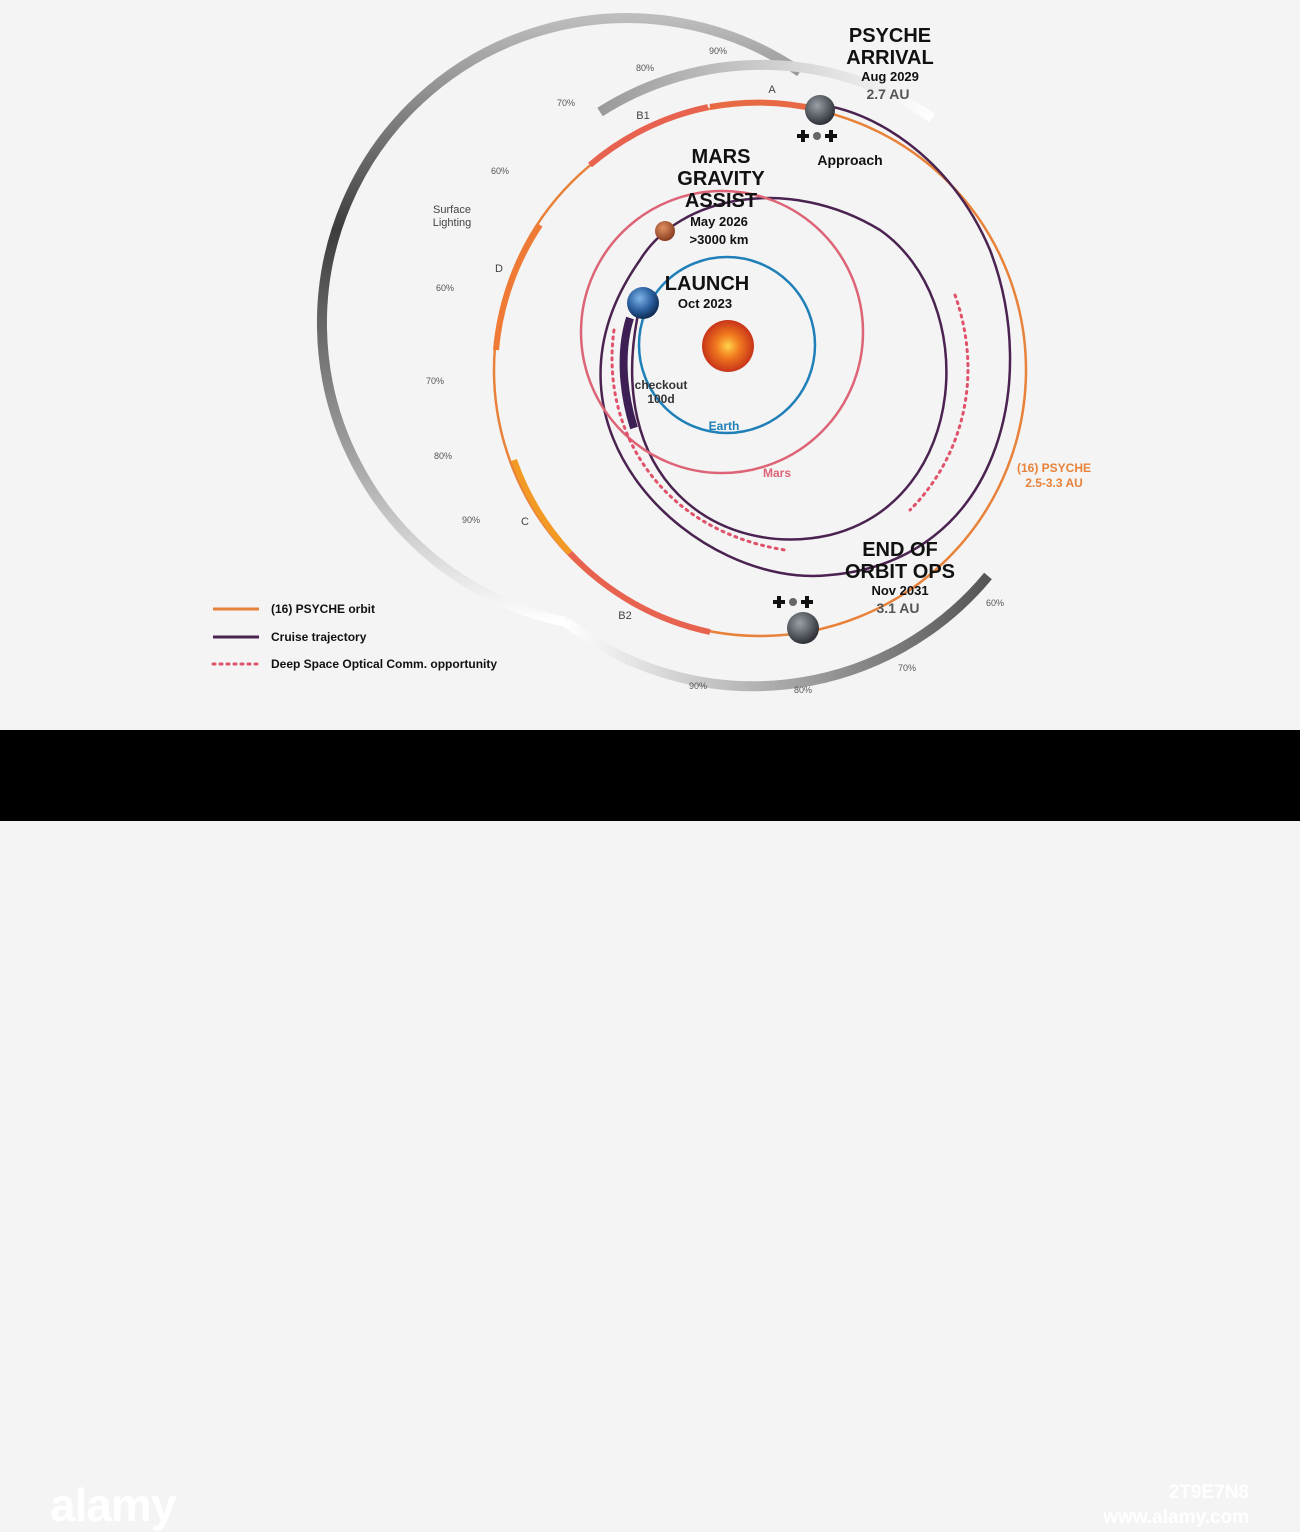  What do you see at coordinates (1208, 1492) in the screenshot?
I see `watermark-image-id: 2T9E7N8` at bounding box center [1208, 1492].